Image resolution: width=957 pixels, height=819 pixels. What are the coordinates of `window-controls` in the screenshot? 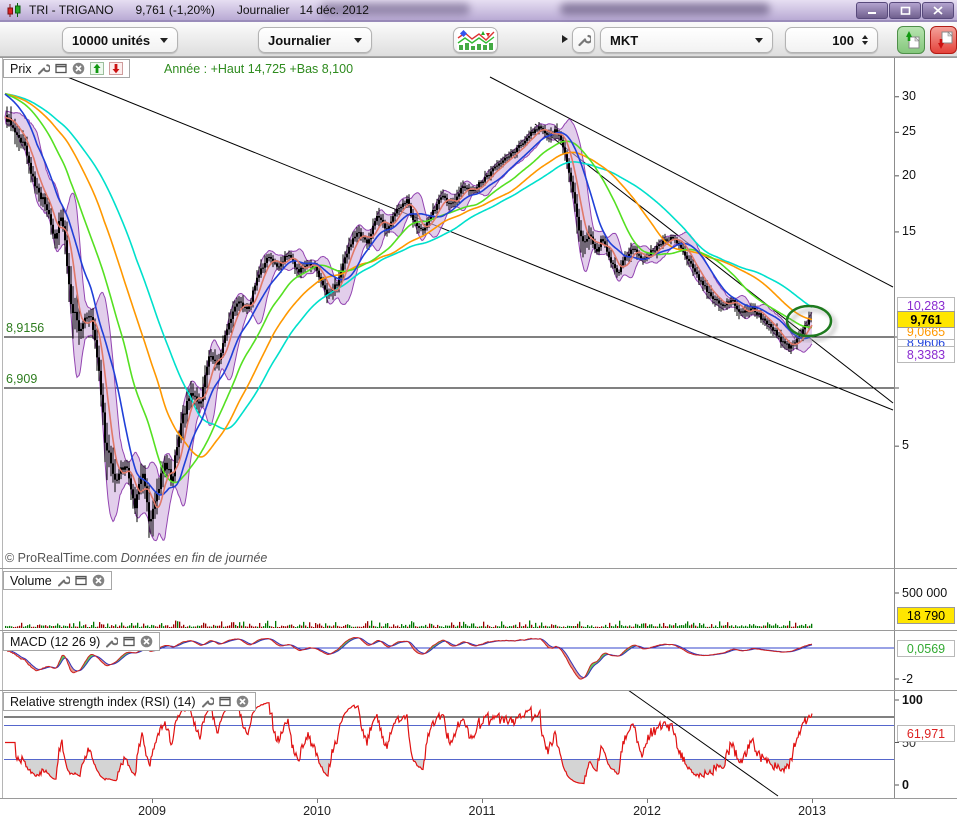 It's located at (904, 10).